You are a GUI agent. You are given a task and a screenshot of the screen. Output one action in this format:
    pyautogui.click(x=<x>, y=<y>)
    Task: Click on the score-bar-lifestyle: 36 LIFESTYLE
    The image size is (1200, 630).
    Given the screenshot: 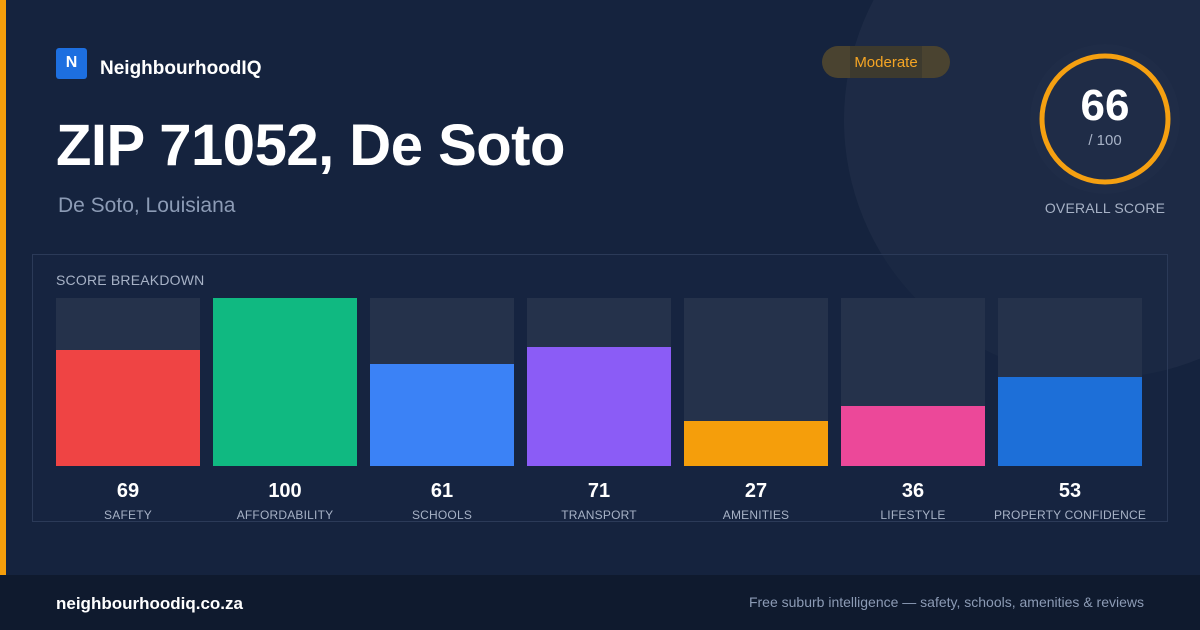 What is the action you would take?
    pyautogui.click(x=913, y=410)
    